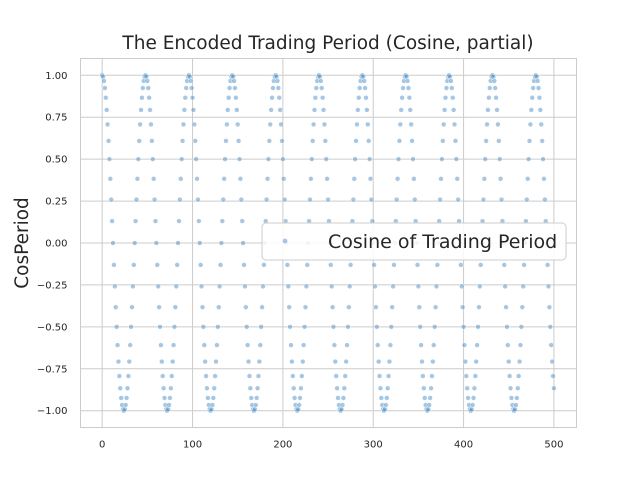 The height and width of the screenshot is (480, 640). What do you see at coordinates (22, 243) in the screenshot?
I see `y-axis-label: CosPeriod` at bounding box center [22, 243].